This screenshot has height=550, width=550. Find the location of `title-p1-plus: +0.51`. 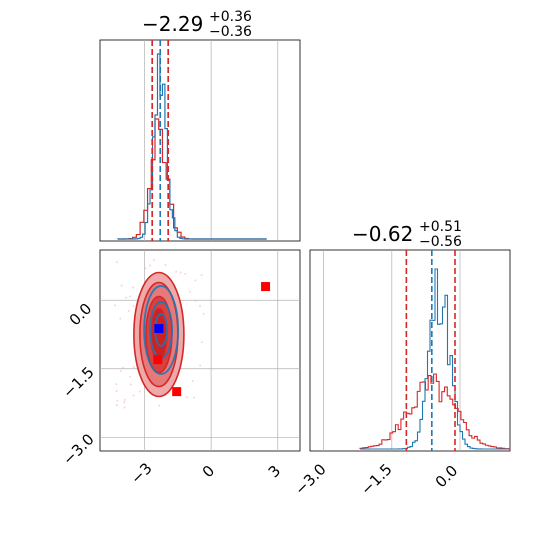

title-p1-plus: +0.51 is located at coordinates (440, 227).